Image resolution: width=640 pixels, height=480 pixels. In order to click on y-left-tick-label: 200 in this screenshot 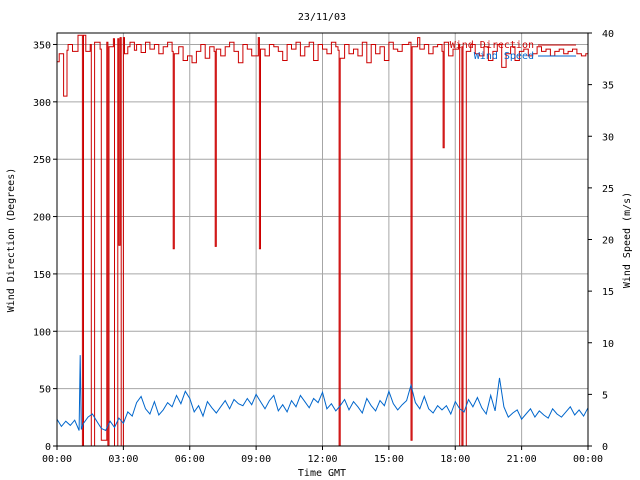, I will do `click(42, 218)`.